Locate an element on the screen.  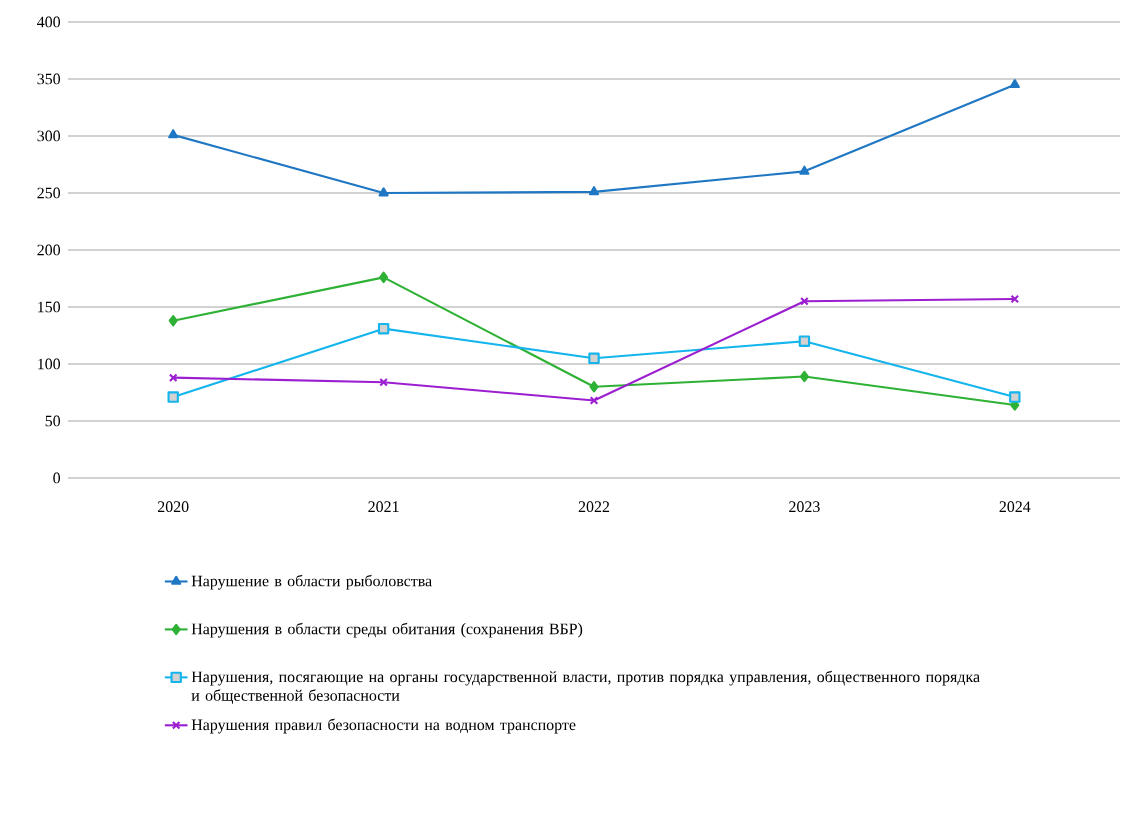
x-tick-label: 2020 is located at coordinates (173, 507).